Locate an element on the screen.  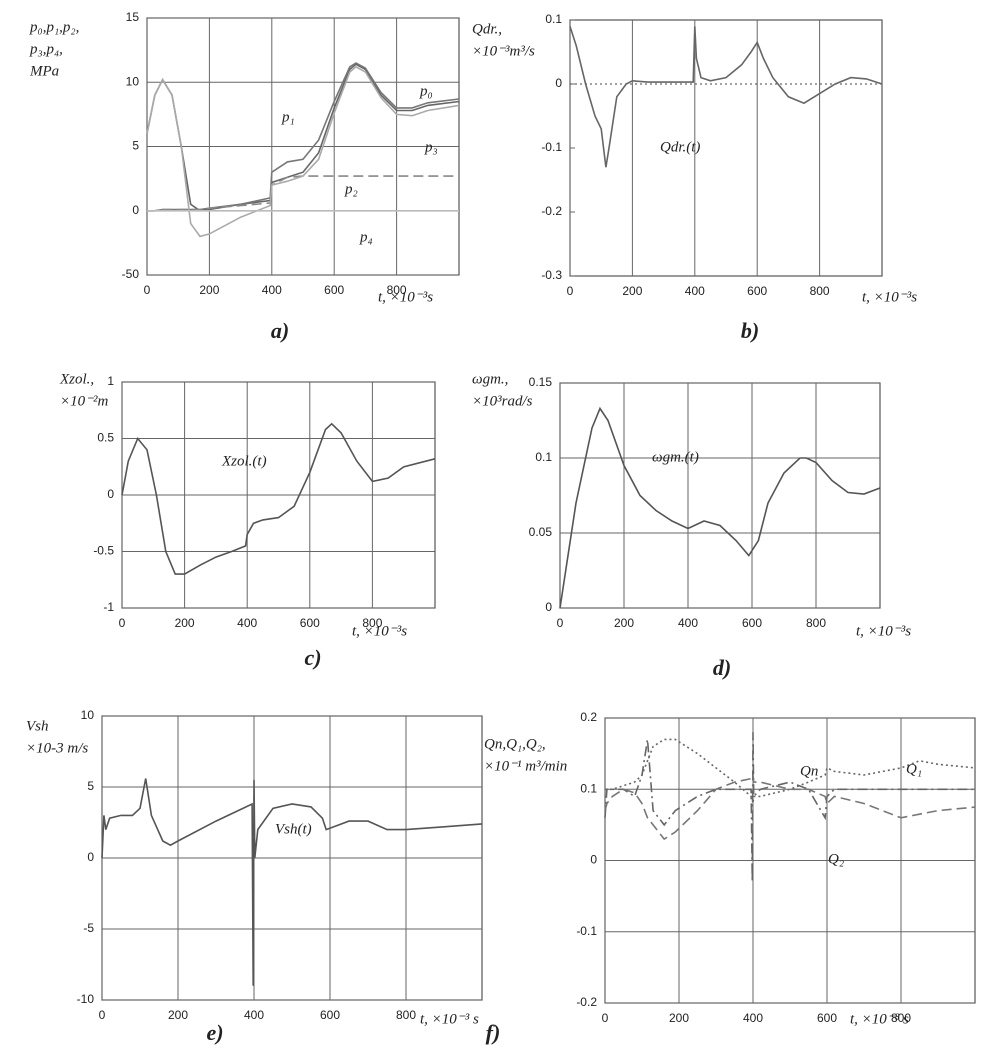
y-tick-label: -50 is located at coordinates (131, 274).